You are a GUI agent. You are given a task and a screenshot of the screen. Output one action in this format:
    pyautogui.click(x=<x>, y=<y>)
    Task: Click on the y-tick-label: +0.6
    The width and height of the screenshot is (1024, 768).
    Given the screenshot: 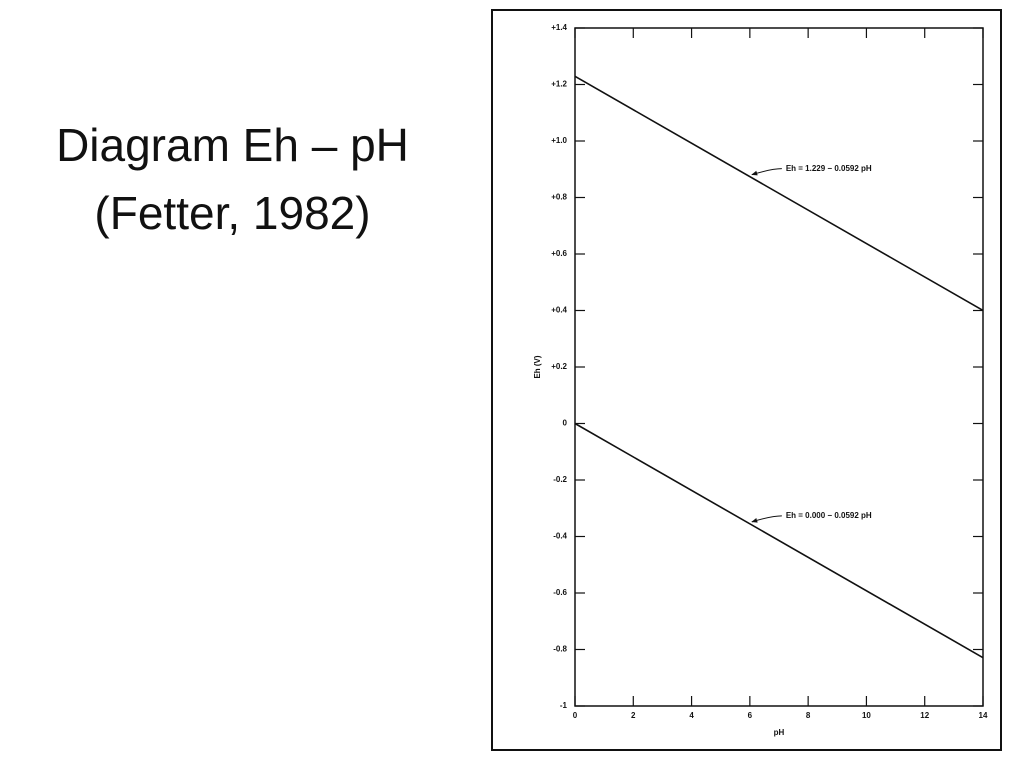 What is the action you would take?
    pyautogui.click(x=559, y=253)
    